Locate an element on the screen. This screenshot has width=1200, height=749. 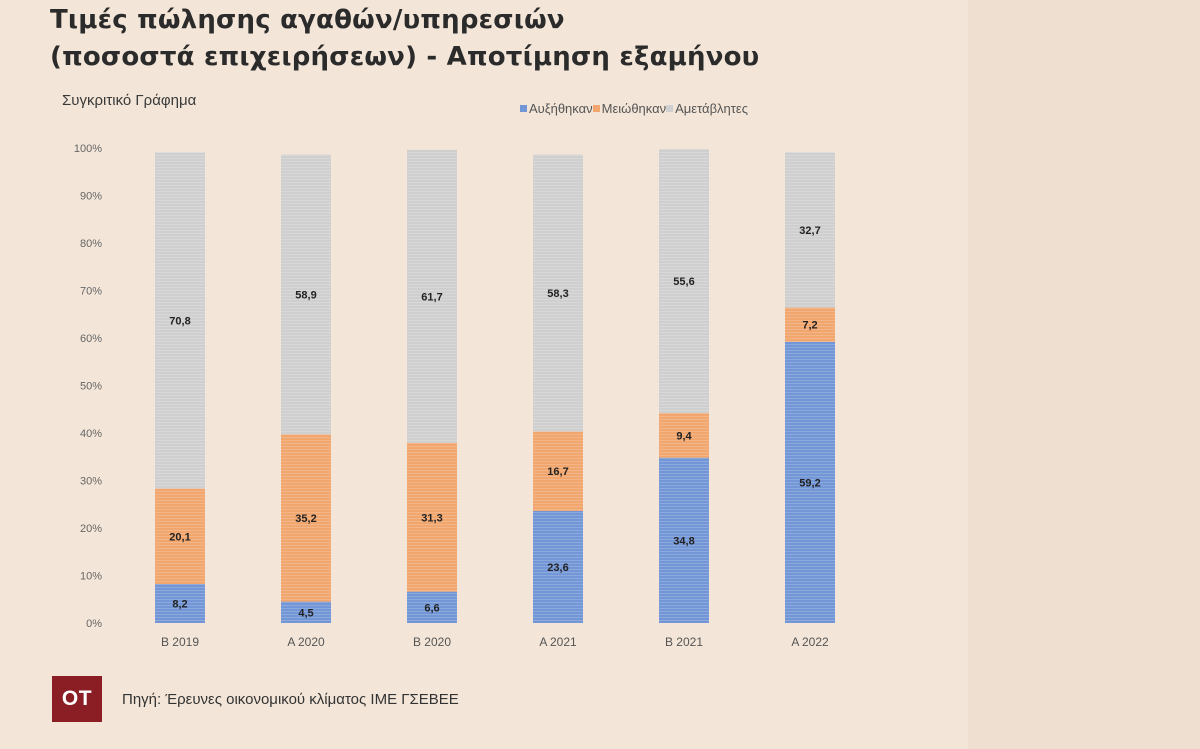
y-tick-label: 30% is located at coordinates (91, 482).